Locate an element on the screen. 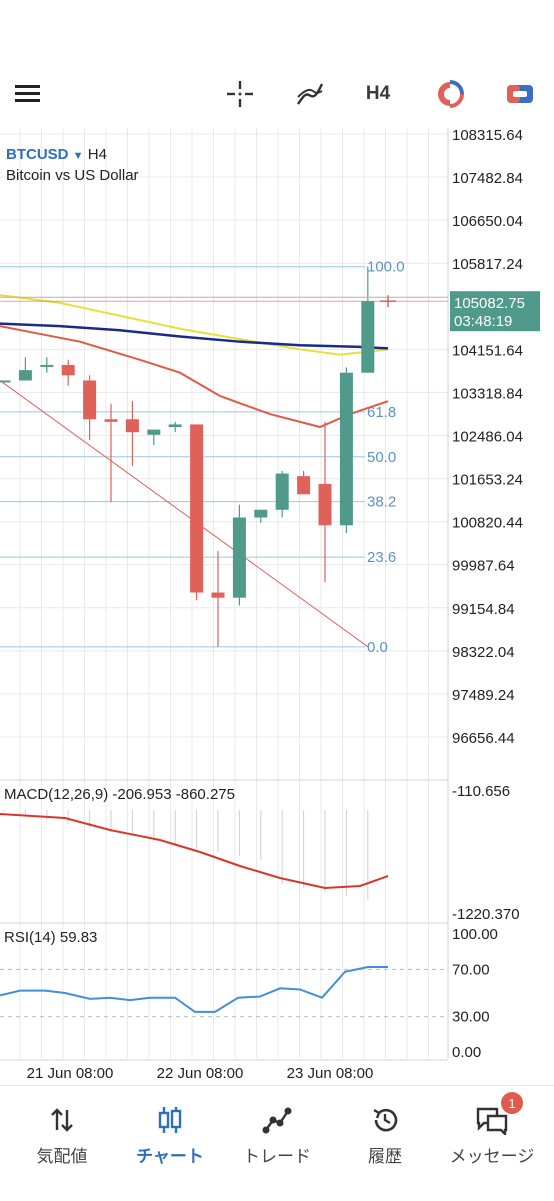 This screenshot has height=1201, width=554. nav-quotes-label: 気配値 is located at coordinates (62, 1156).